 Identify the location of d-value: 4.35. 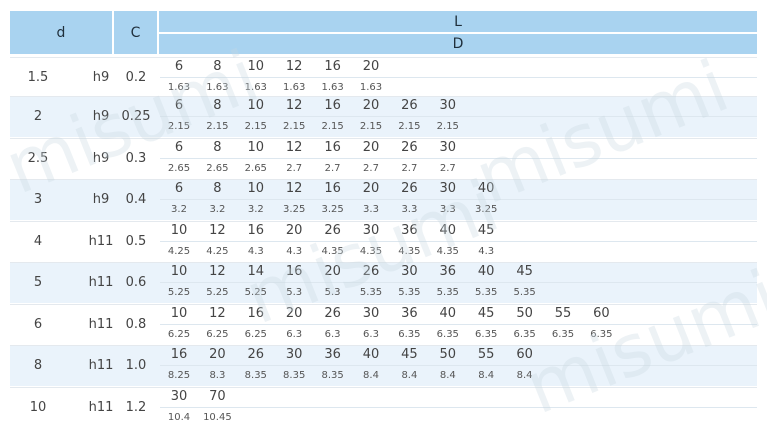
(371, 251).